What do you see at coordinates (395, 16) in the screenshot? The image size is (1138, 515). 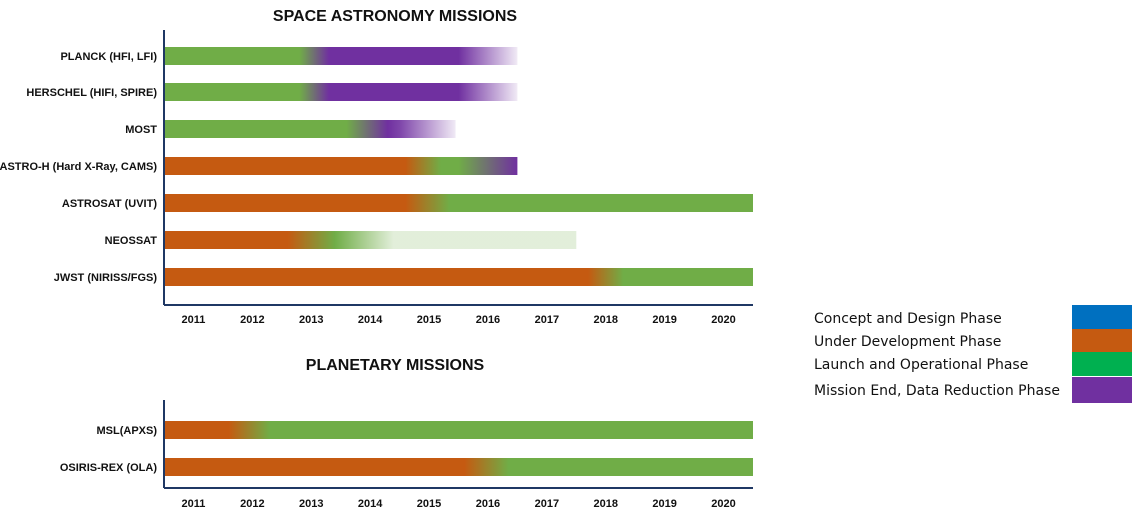 I see `chart-title-space-astronomy: SPACE ASTRONOMY MISSIONS` at bounding box center [395, 16].